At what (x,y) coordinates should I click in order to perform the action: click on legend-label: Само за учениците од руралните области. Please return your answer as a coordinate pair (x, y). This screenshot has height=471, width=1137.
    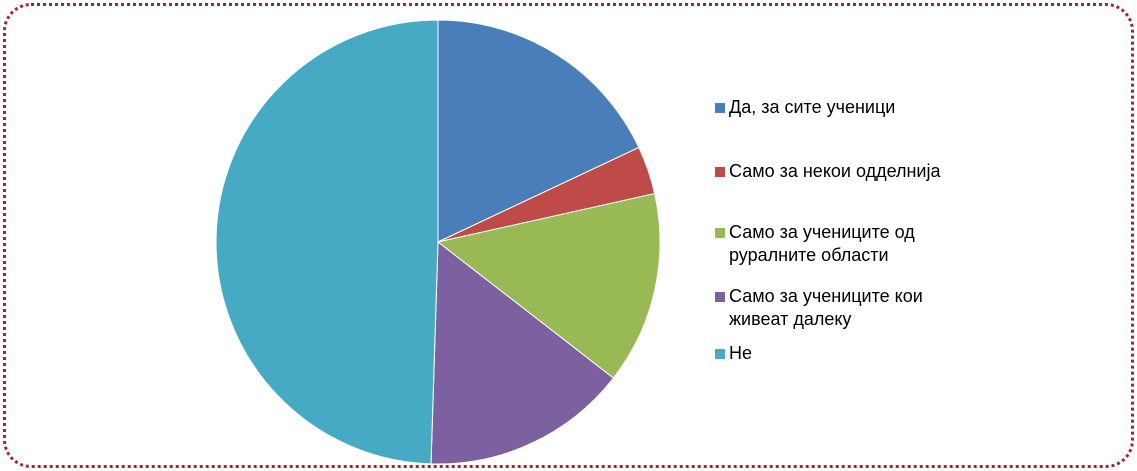
    Looking at the image, I should click on (822, 243).